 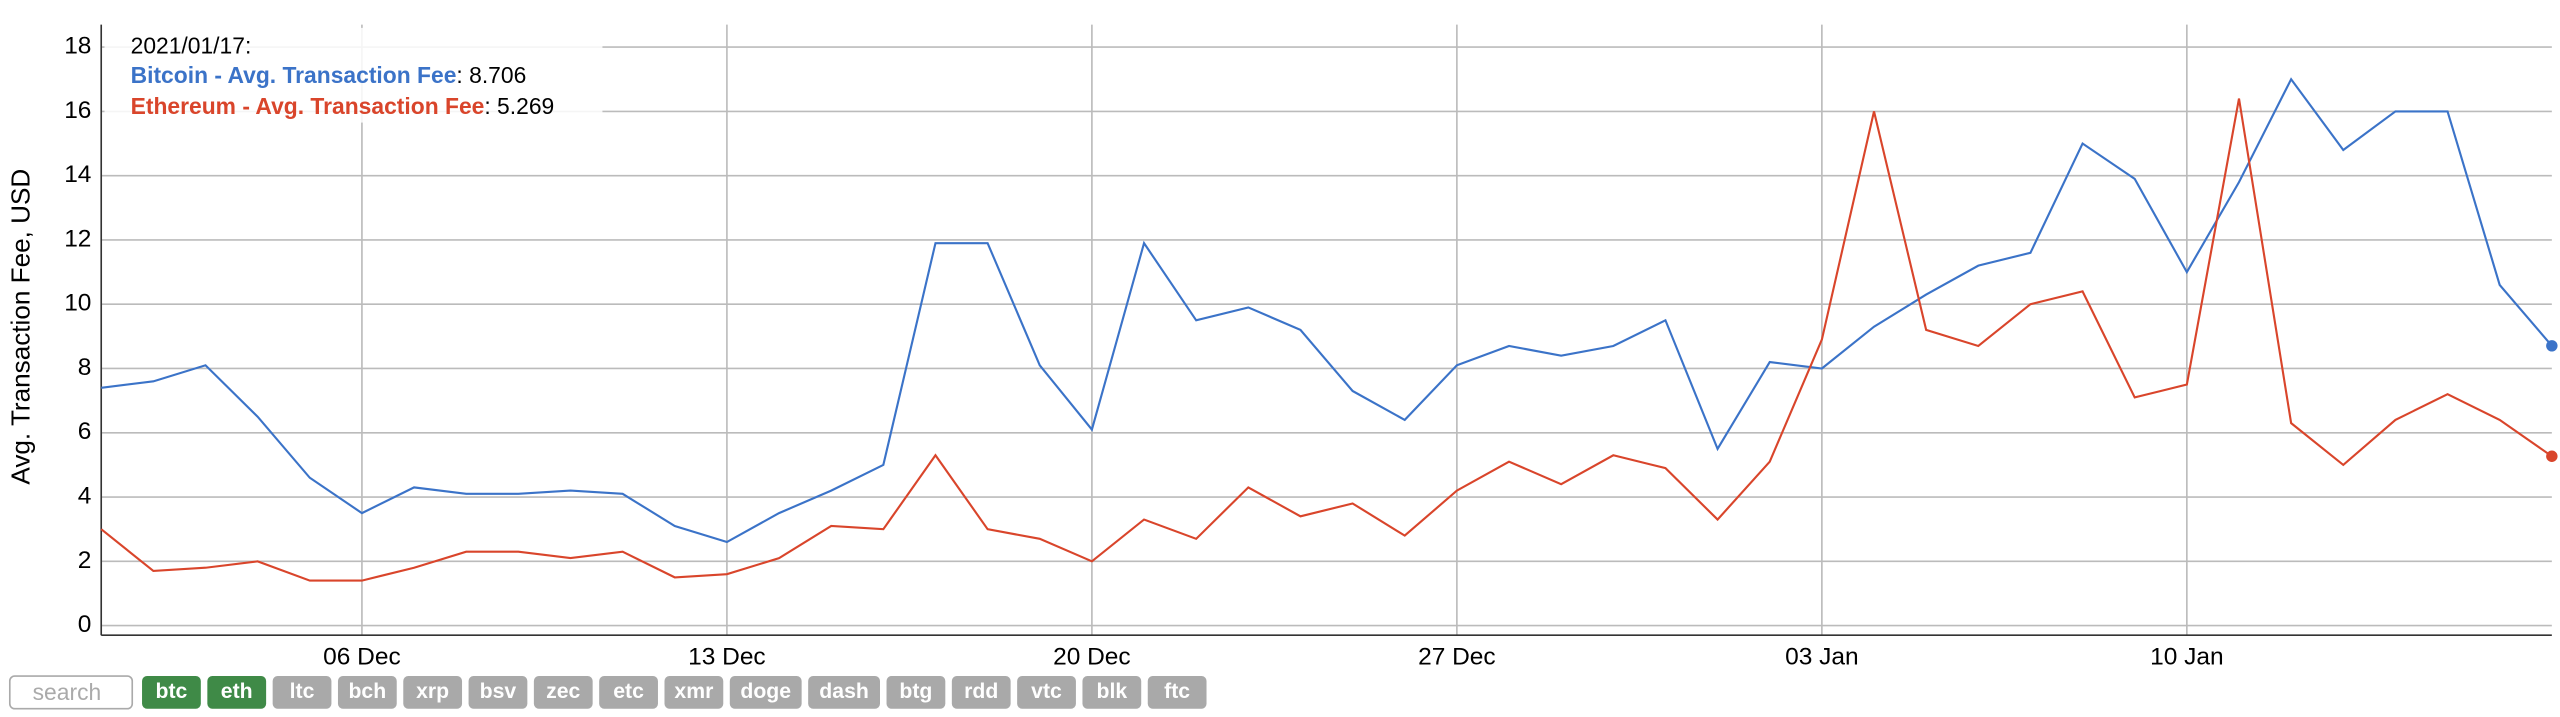 What do you see at coordinates (2186, 657) in the screenshot?
I see `x-tick-label: 10 Jan` at bounding box center [2186, 657].